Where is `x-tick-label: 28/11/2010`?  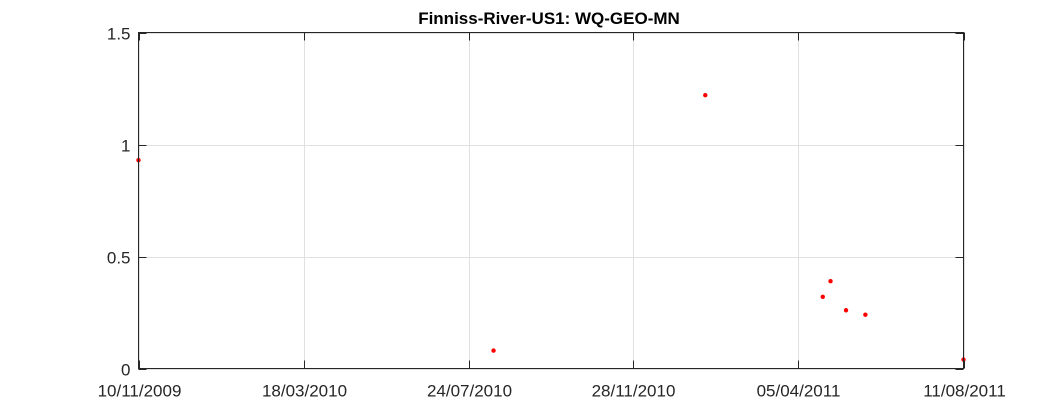 x-tick-label: 28/11/2010 is located at coordinates (634, 391).